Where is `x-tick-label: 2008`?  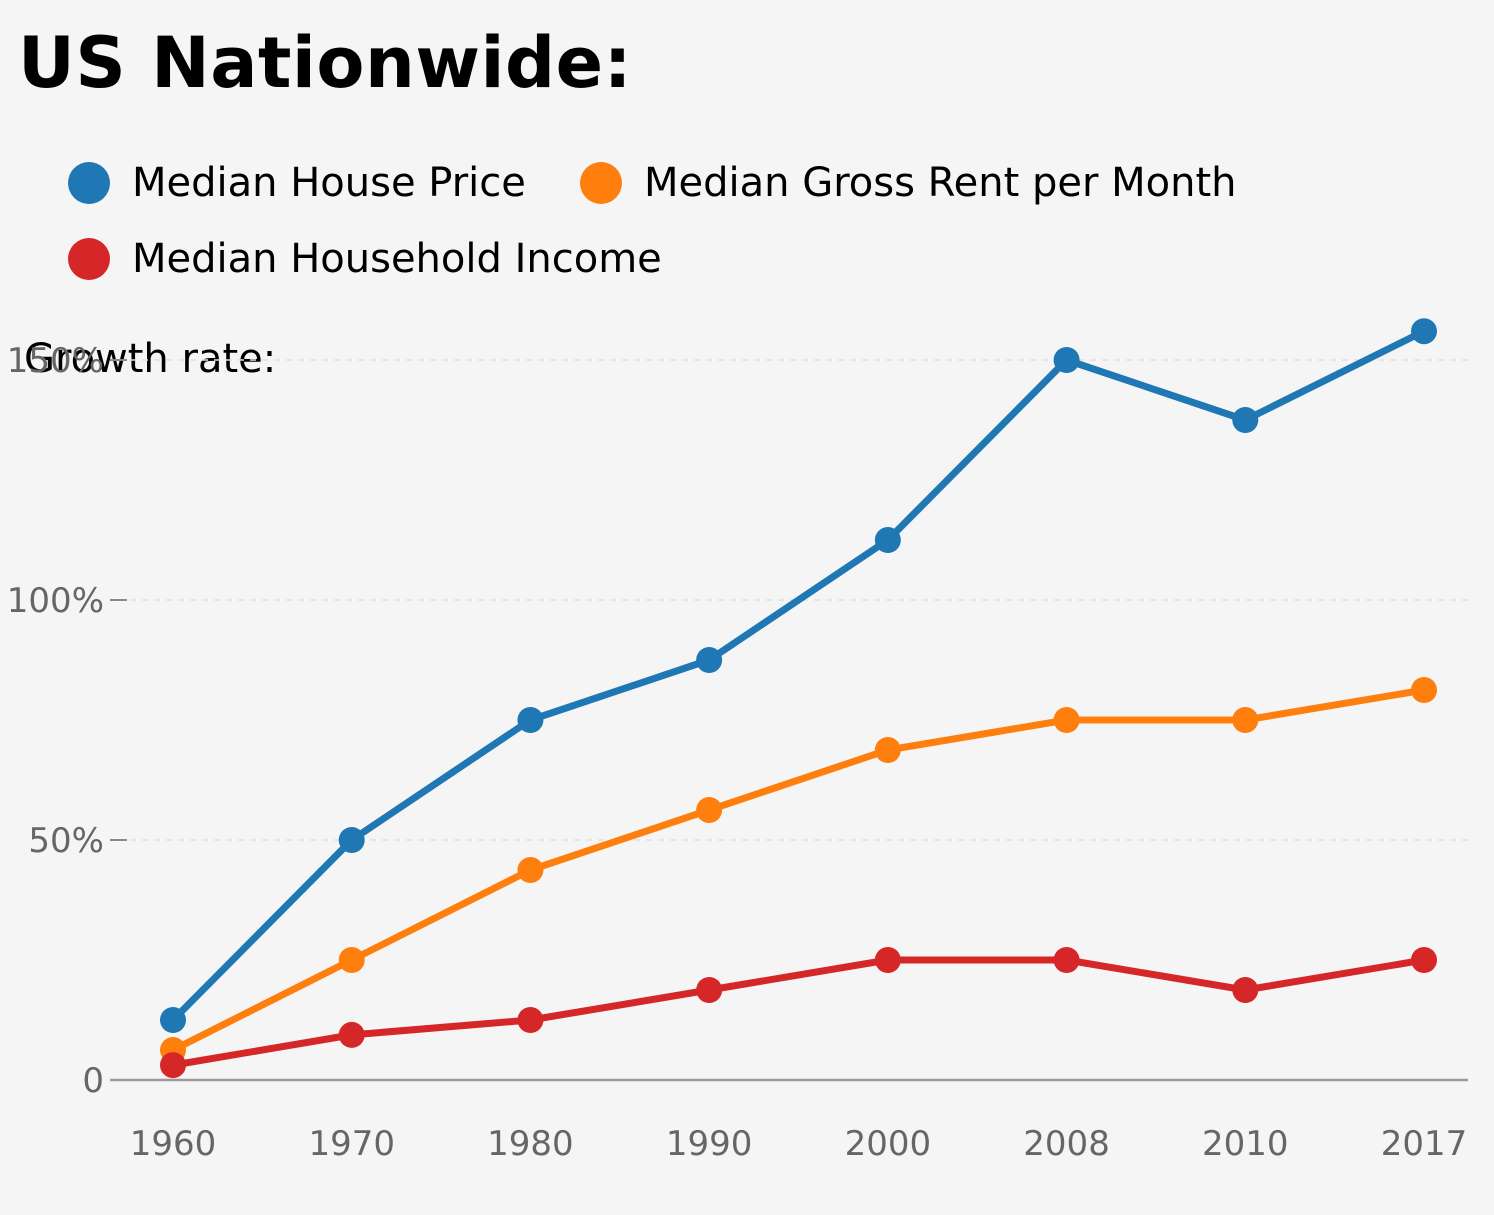
x-tick-label: 2008 is located at coordinates (1066, 1144).